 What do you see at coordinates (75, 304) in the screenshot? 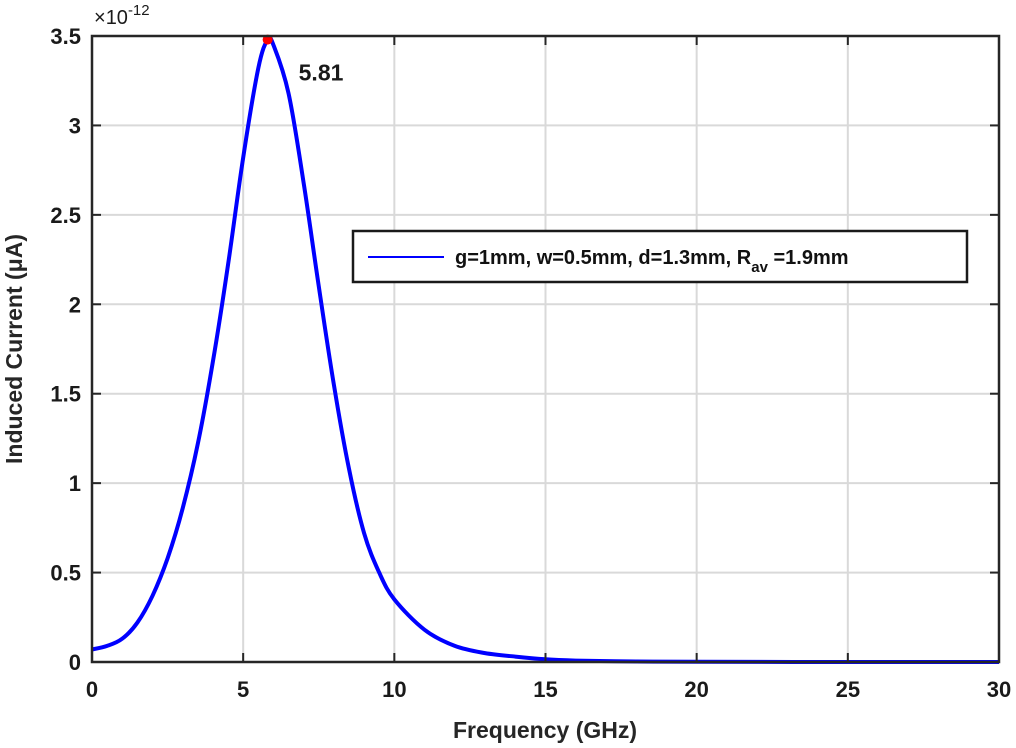
I see `y-tick-label: 2` at bounding box center [75, 304].